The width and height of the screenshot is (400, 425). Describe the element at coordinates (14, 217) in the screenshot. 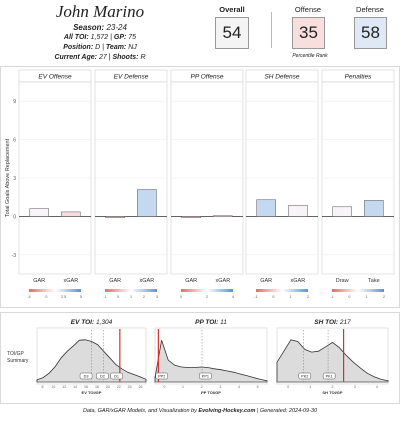

I see `y-tick-label: 0` at that location.